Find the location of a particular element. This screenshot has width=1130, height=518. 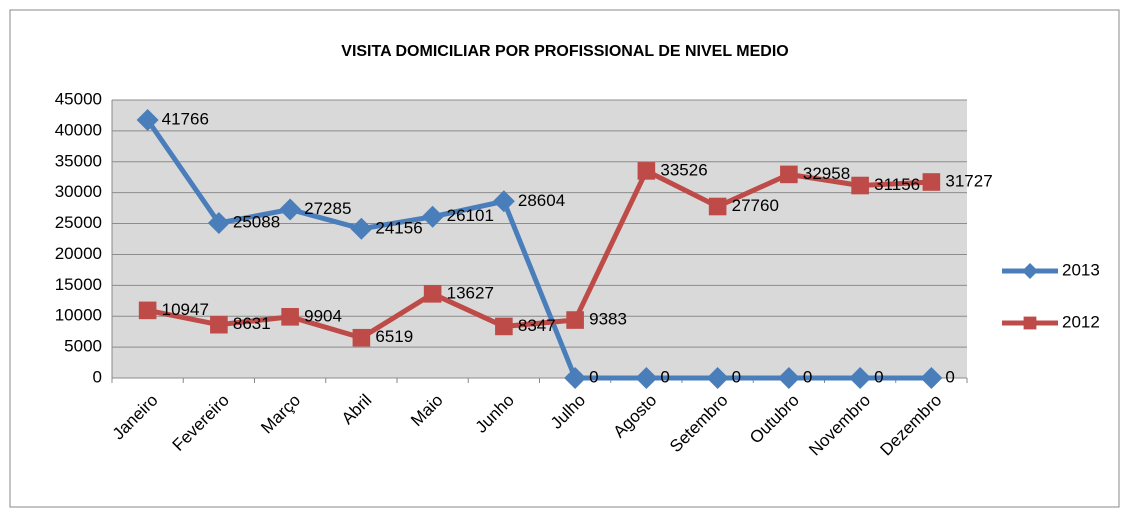

data-label: 8347 is located at coordinates (537, 325).